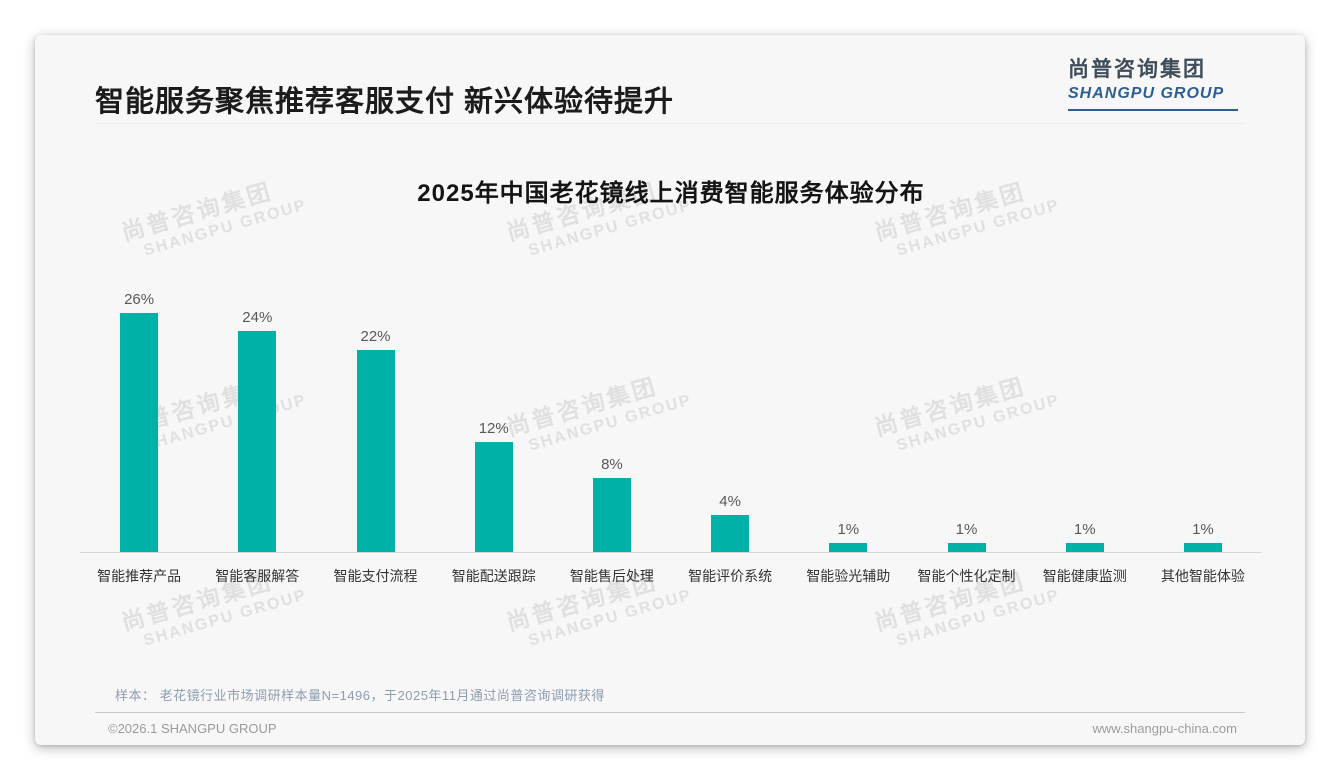 This screenshot has width=1340, height=780. Describe the element at coordinates (848, 576) in the screenshot. I see `category-label: 智能验光辅助` at that location.